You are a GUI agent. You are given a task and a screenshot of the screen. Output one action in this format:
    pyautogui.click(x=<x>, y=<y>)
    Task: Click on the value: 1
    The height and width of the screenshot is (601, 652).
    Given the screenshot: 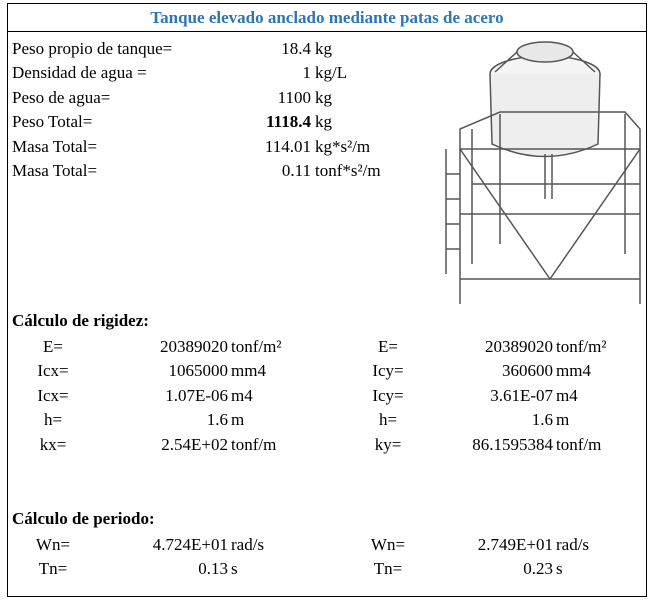 What is the action you would take?
    pyautogui.click(x=307, y=73)
    